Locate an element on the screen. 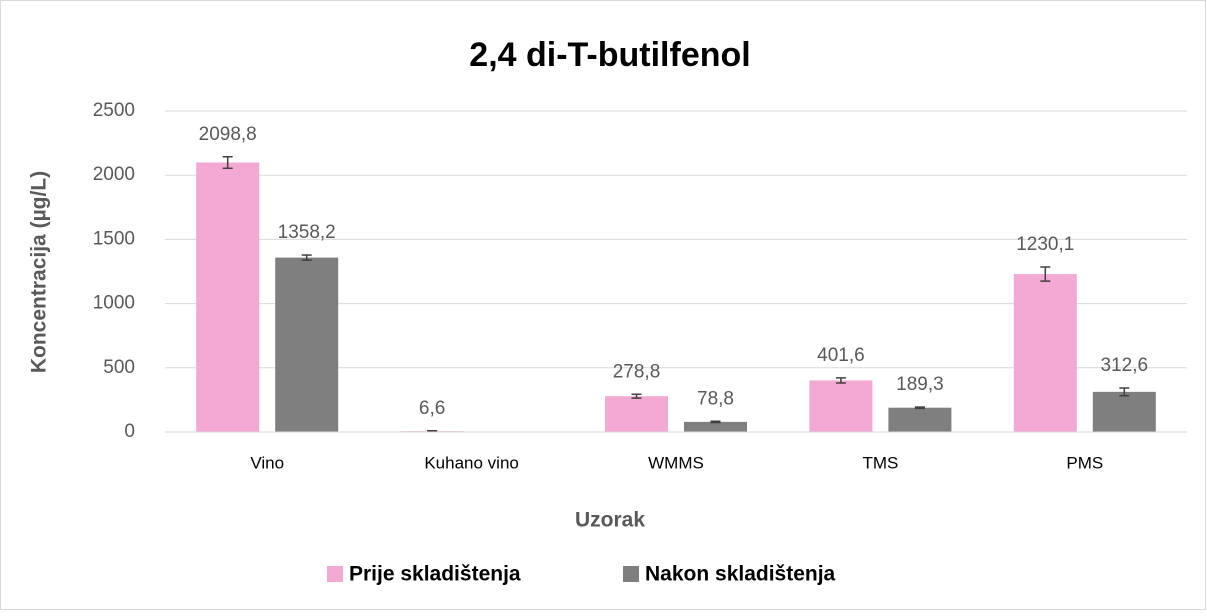 The width and height of the screenshot is (1207, 616). x-tick-label: Kuhano vino is located at coordinates (471, 462).